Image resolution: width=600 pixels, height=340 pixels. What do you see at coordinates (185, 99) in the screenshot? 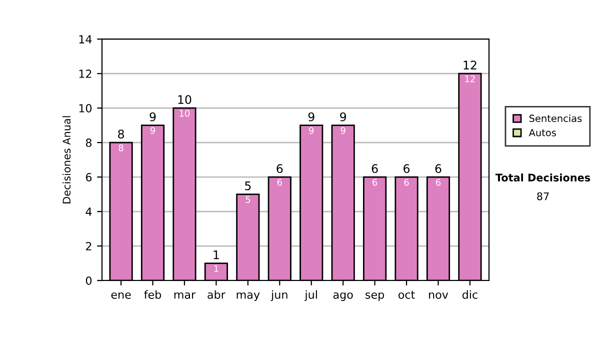
I see `total-label: 10` at bounding box center [185, 99].